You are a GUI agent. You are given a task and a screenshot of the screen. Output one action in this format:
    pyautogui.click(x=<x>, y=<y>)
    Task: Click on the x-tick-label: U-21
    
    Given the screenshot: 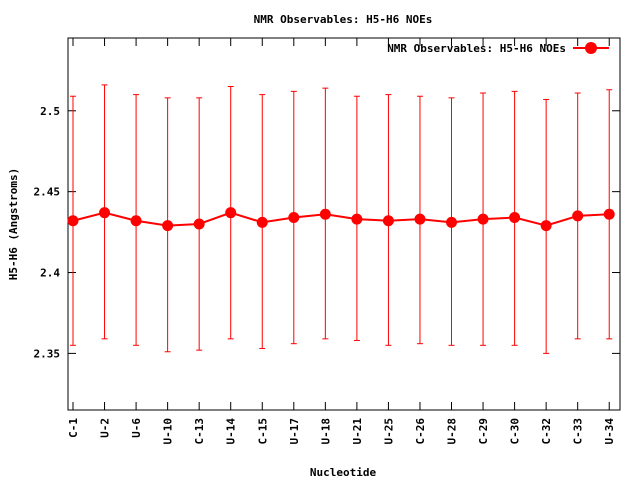 What is the action you would take?
    pyautogui.click(x=357, y=431)
    